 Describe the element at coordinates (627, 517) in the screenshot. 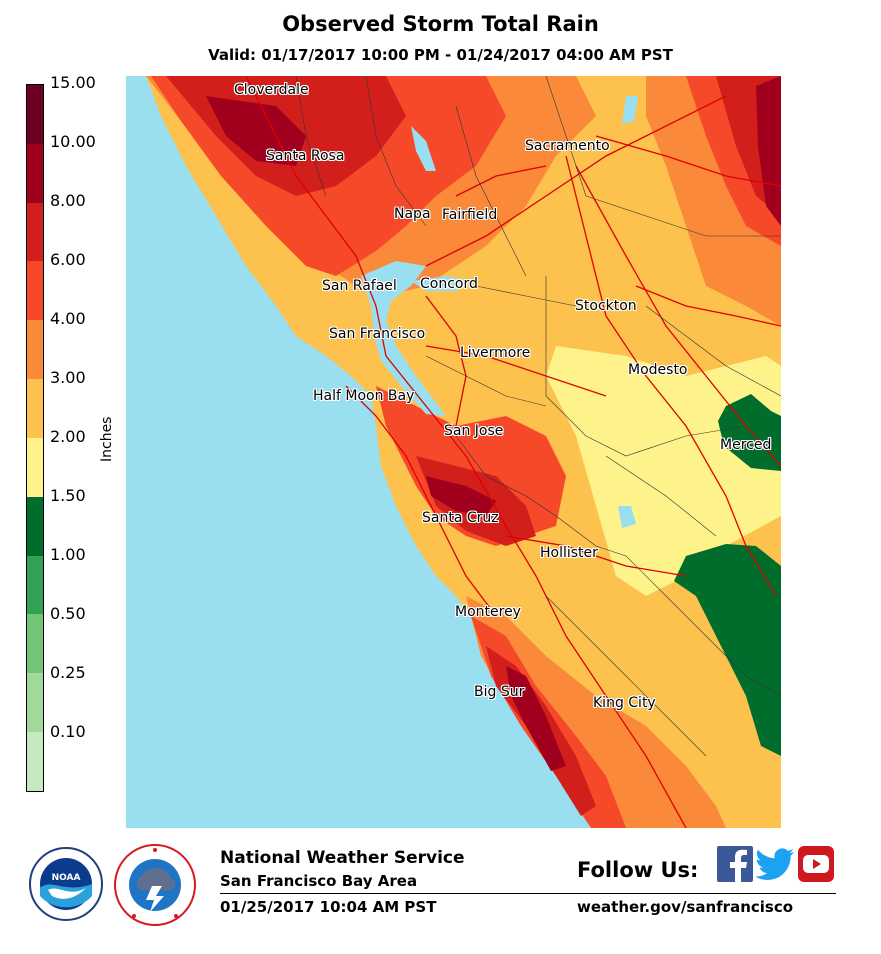

I see `san-luis-reservoir` at that location.